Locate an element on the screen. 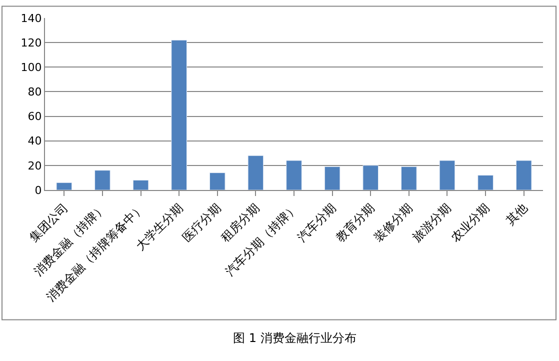 This screenshot has width=559, height=361. y-tick-label: 0 is located at coordinates (38, 190).